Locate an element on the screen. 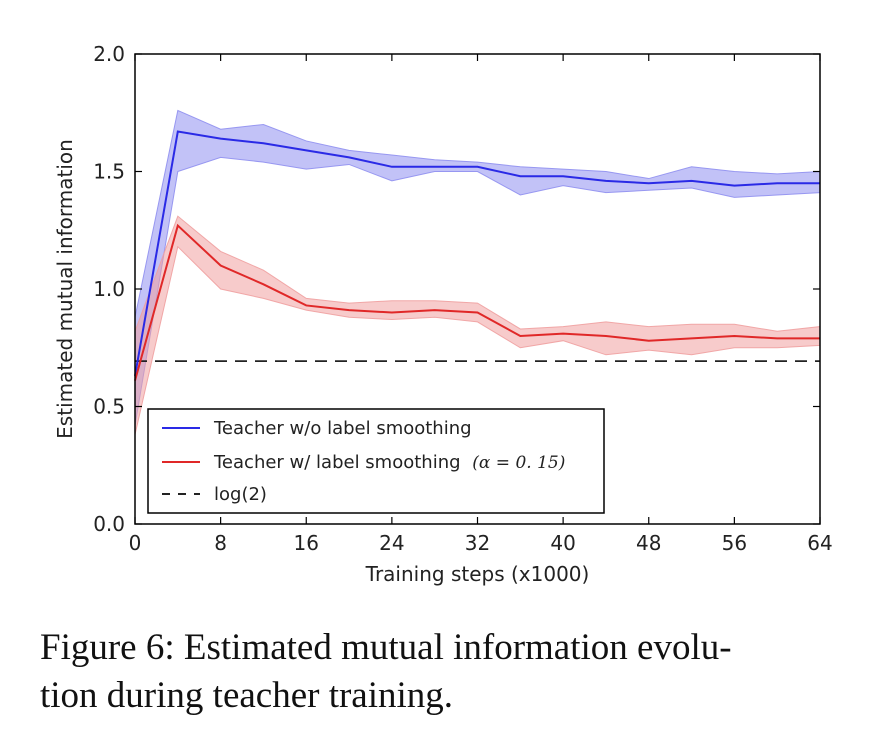  legend-box is located at coordinates (376, 461).